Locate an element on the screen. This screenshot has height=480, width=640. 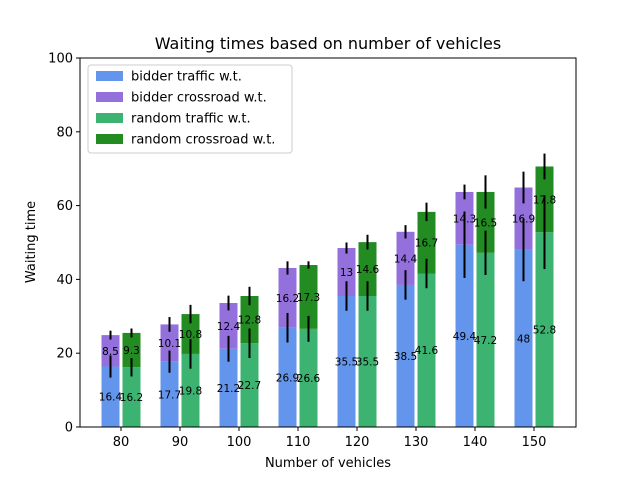
bidder-traffic-value-label: 48 is located at coordinates (523, 339).